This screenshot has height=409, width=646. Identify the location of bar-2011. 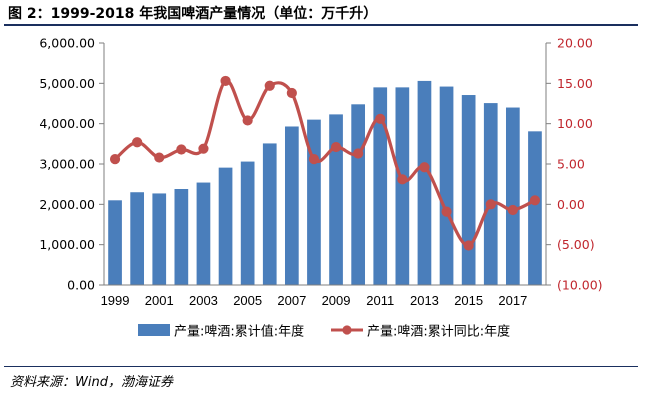
(380, 186).